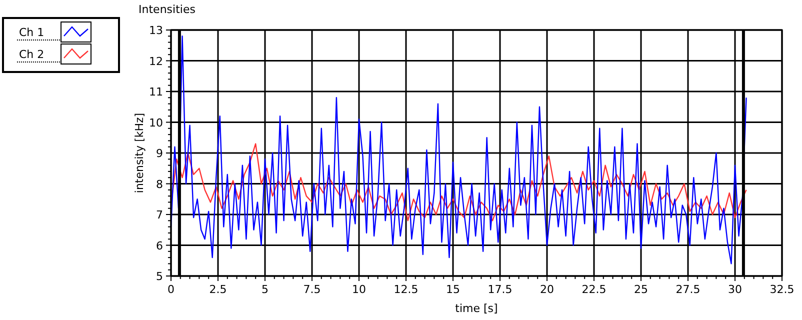  Describe the element at coordinates (688, 289) in the screenshot. I see `x-tick-label: 27.5` at that location.